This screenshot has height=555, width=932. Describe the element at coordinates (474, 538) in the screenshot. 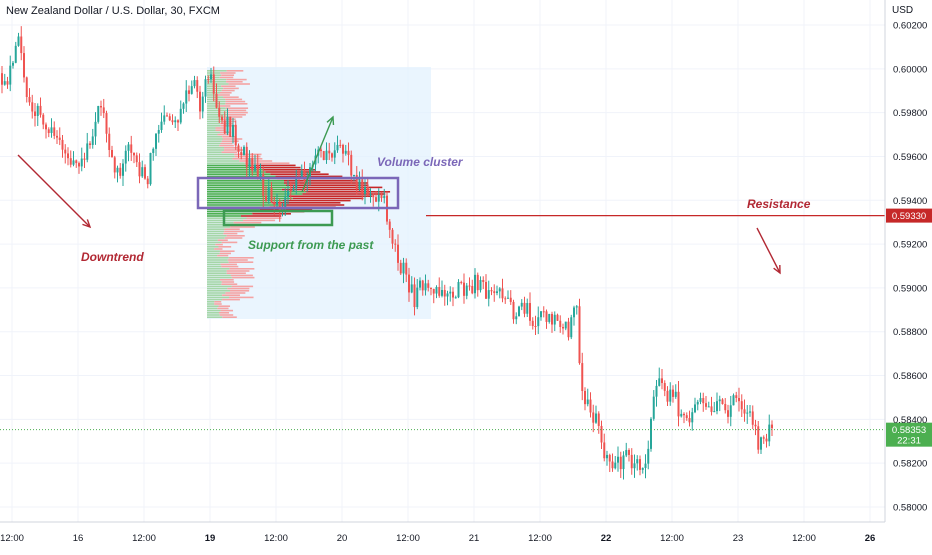

I see `x-tick-label: 21` at that location.